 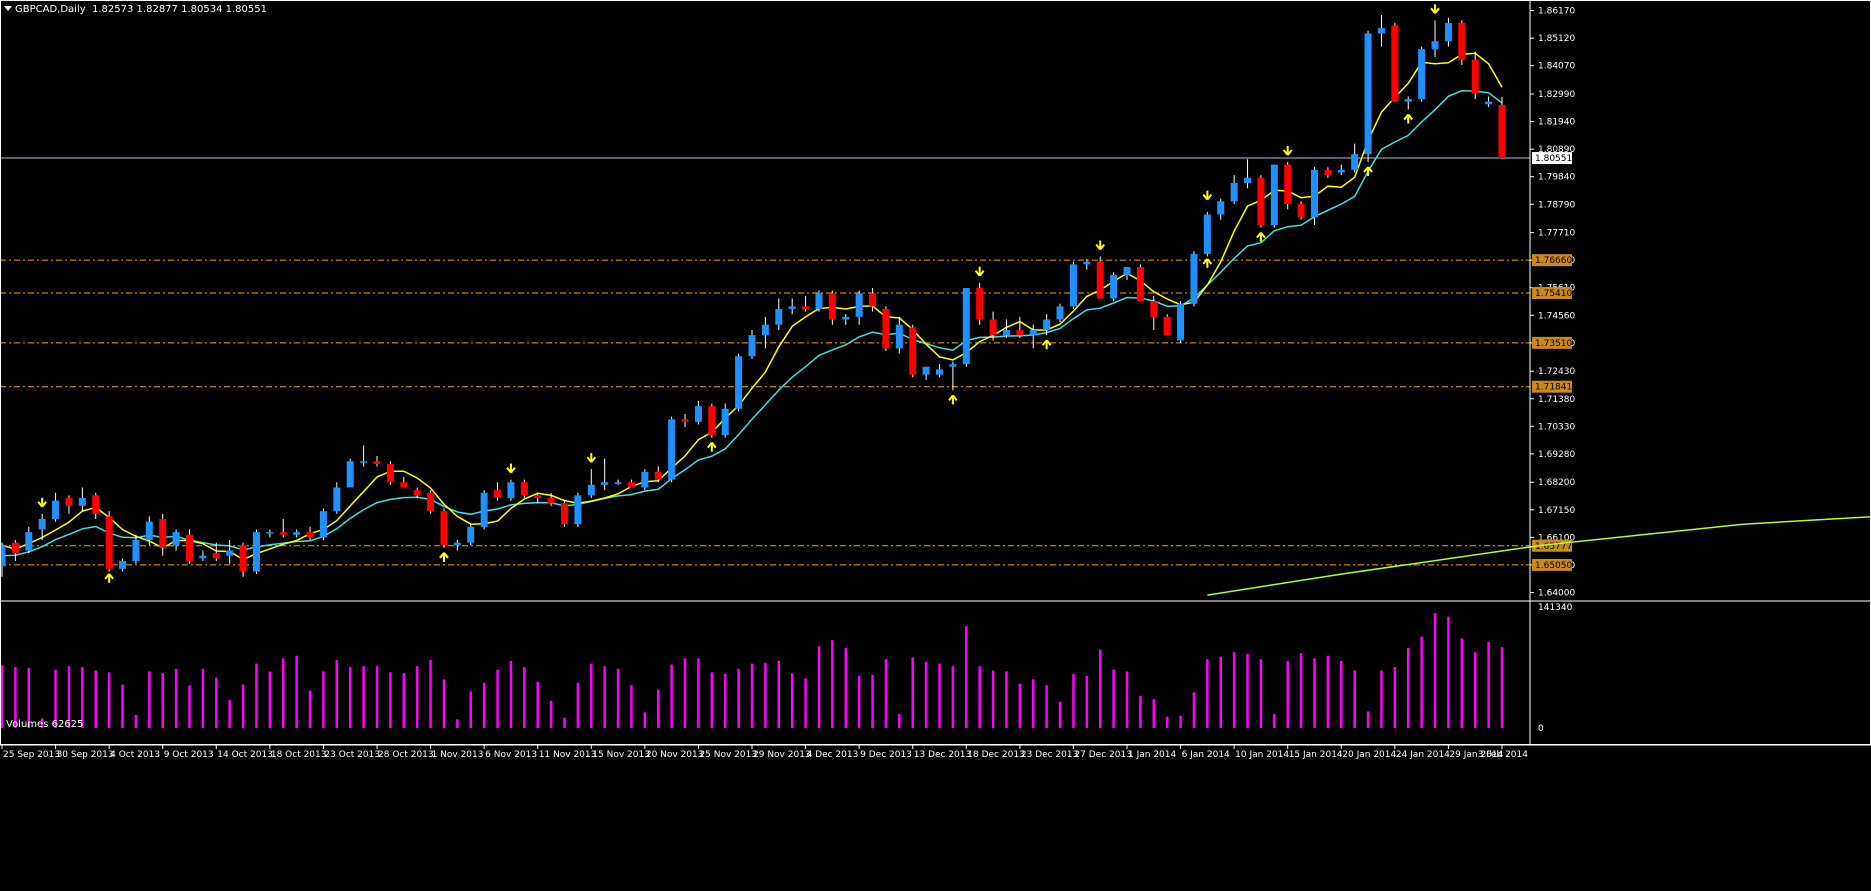 What do you see at coordinates (1555, 608) in the screenshot?
I see `volume-max-label: 141340` at bounding box center [1555, 608].